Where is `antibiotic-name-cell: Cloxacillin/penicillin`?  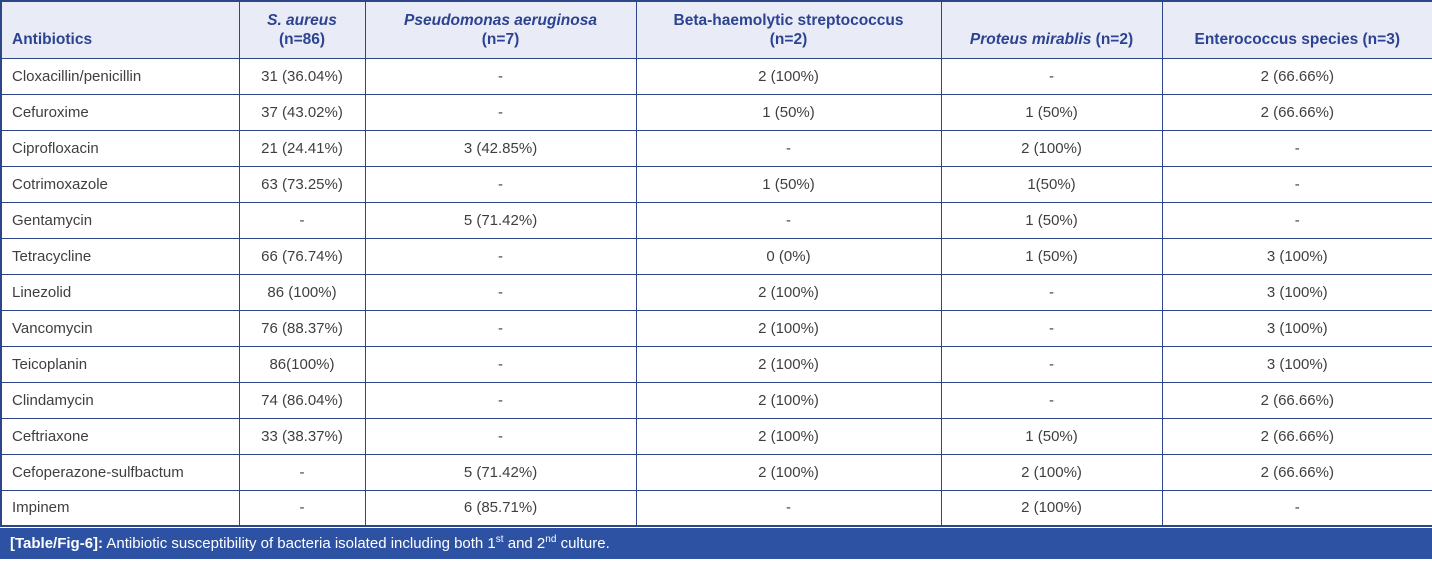
antibiotic-name-cell: Cloxacillin/penicillin is located at coordinates (120, 76).